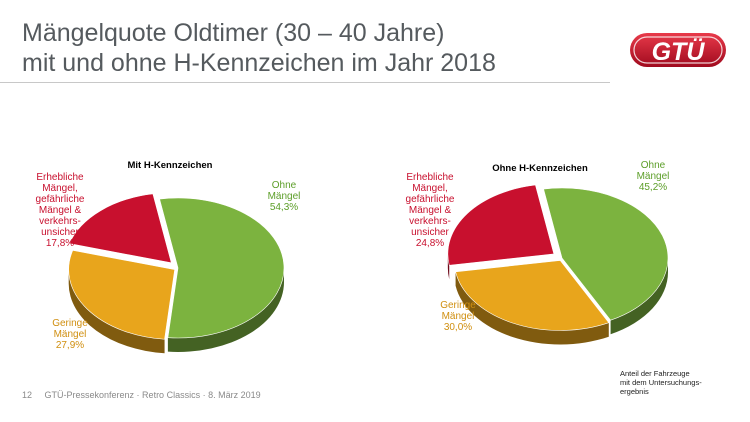  Describe the element at coordinates (70, 345) in the screenshot. I see `slice-label-line: 27,9%` at that location.